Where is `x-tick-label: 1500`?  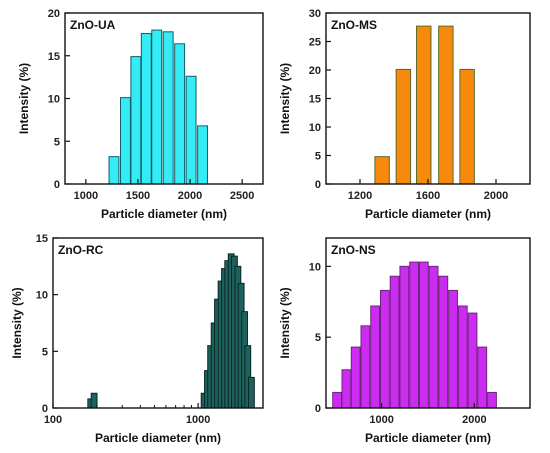 x-tick-label: 1500 is located at coordinates (138, 196).